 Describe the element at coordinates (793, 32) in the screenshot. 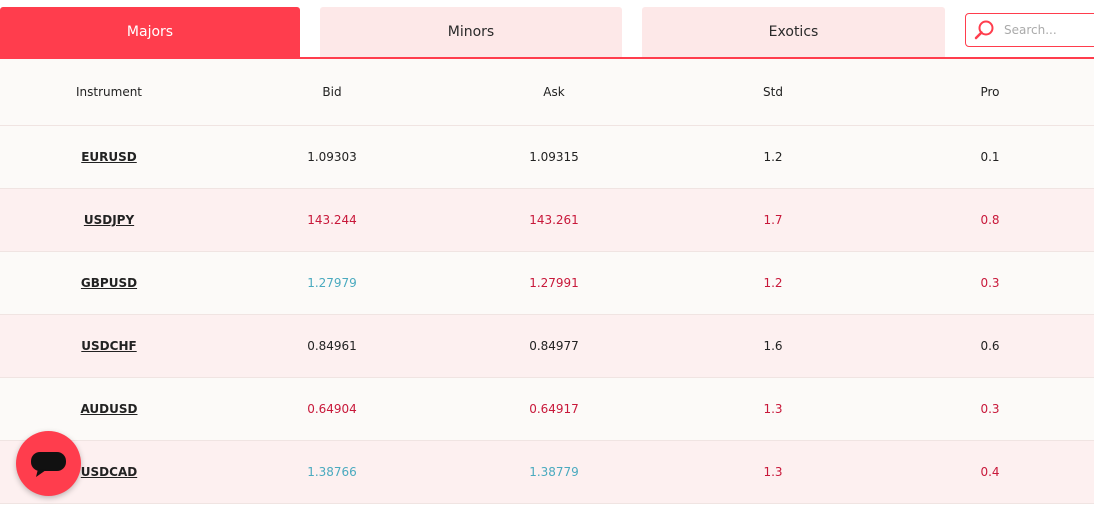

I see `tab: Exotics` at that location.